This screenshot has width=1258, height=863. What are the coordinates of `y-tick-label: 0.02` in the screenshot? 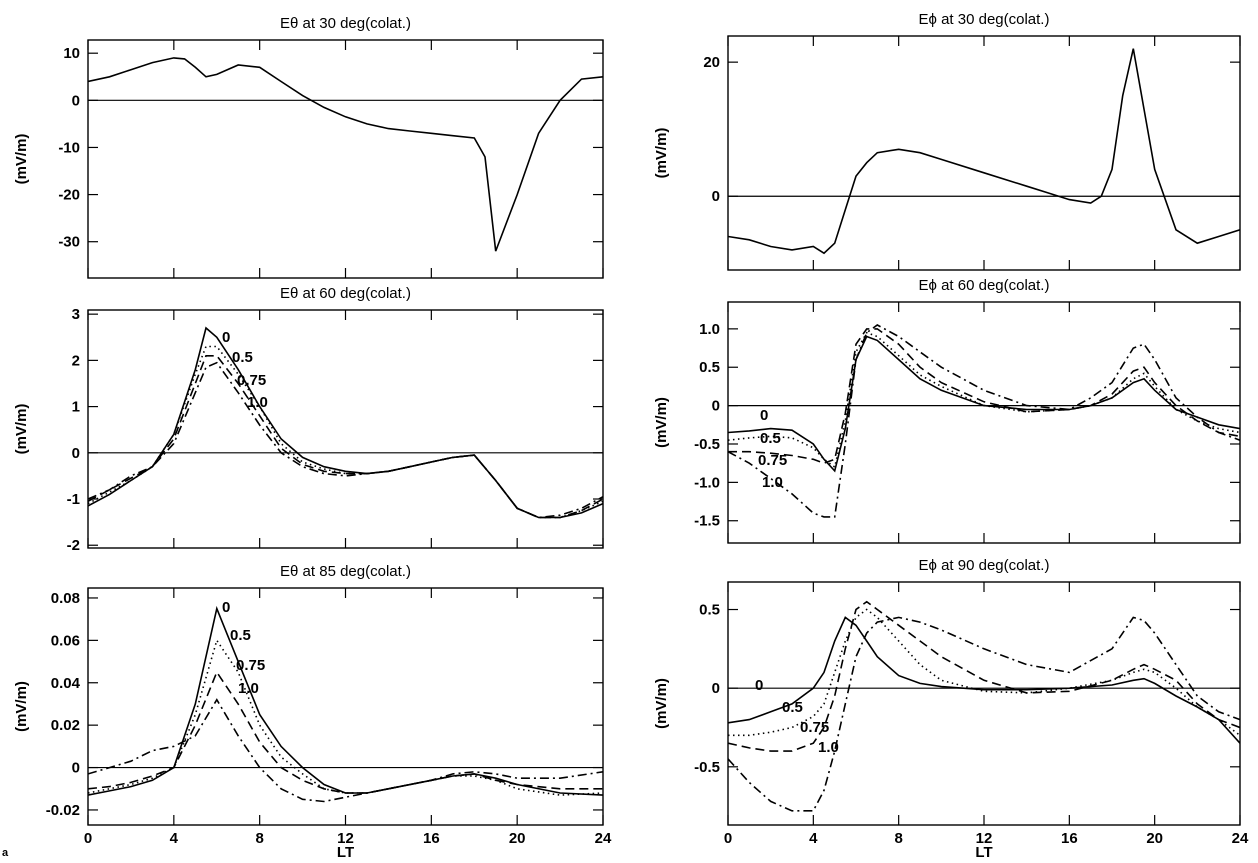 It's located at (65, 725).